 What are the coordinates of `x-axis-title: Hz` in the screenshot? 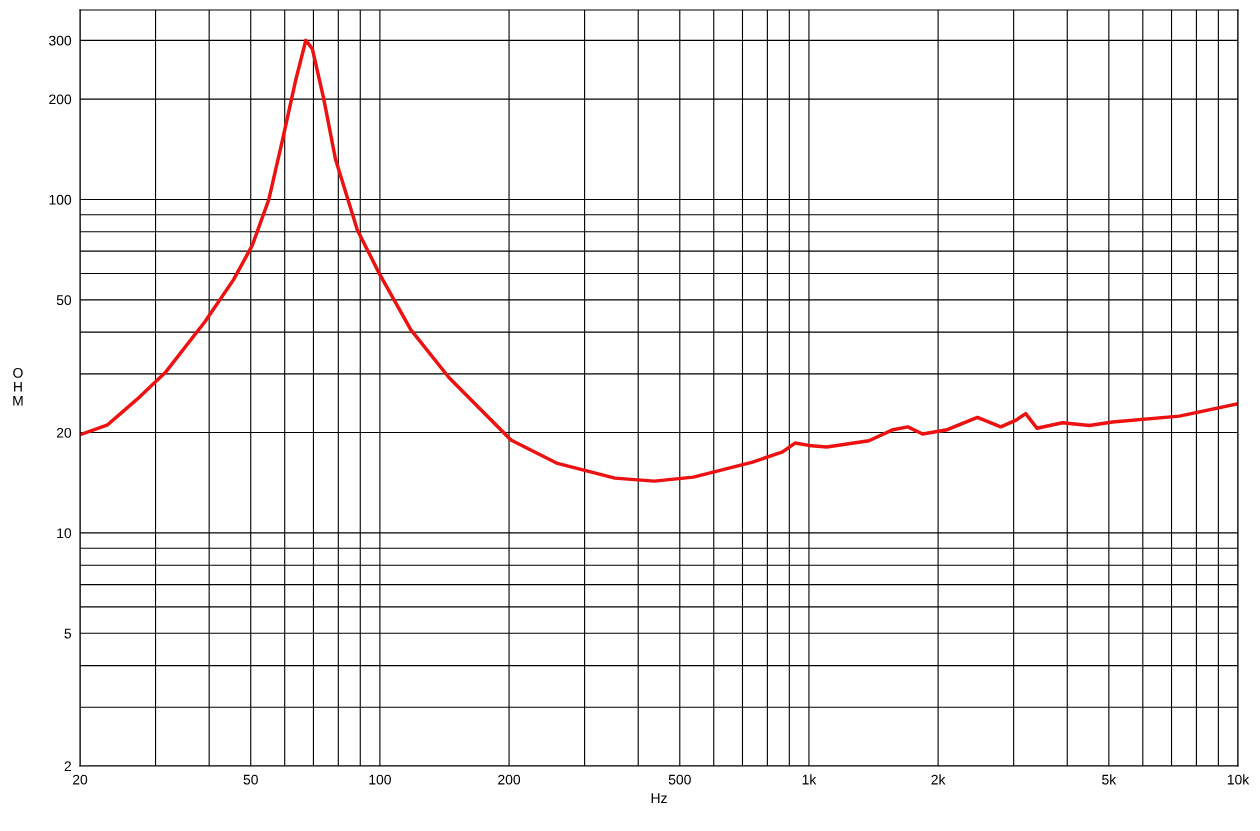 It's located at (659, 798).